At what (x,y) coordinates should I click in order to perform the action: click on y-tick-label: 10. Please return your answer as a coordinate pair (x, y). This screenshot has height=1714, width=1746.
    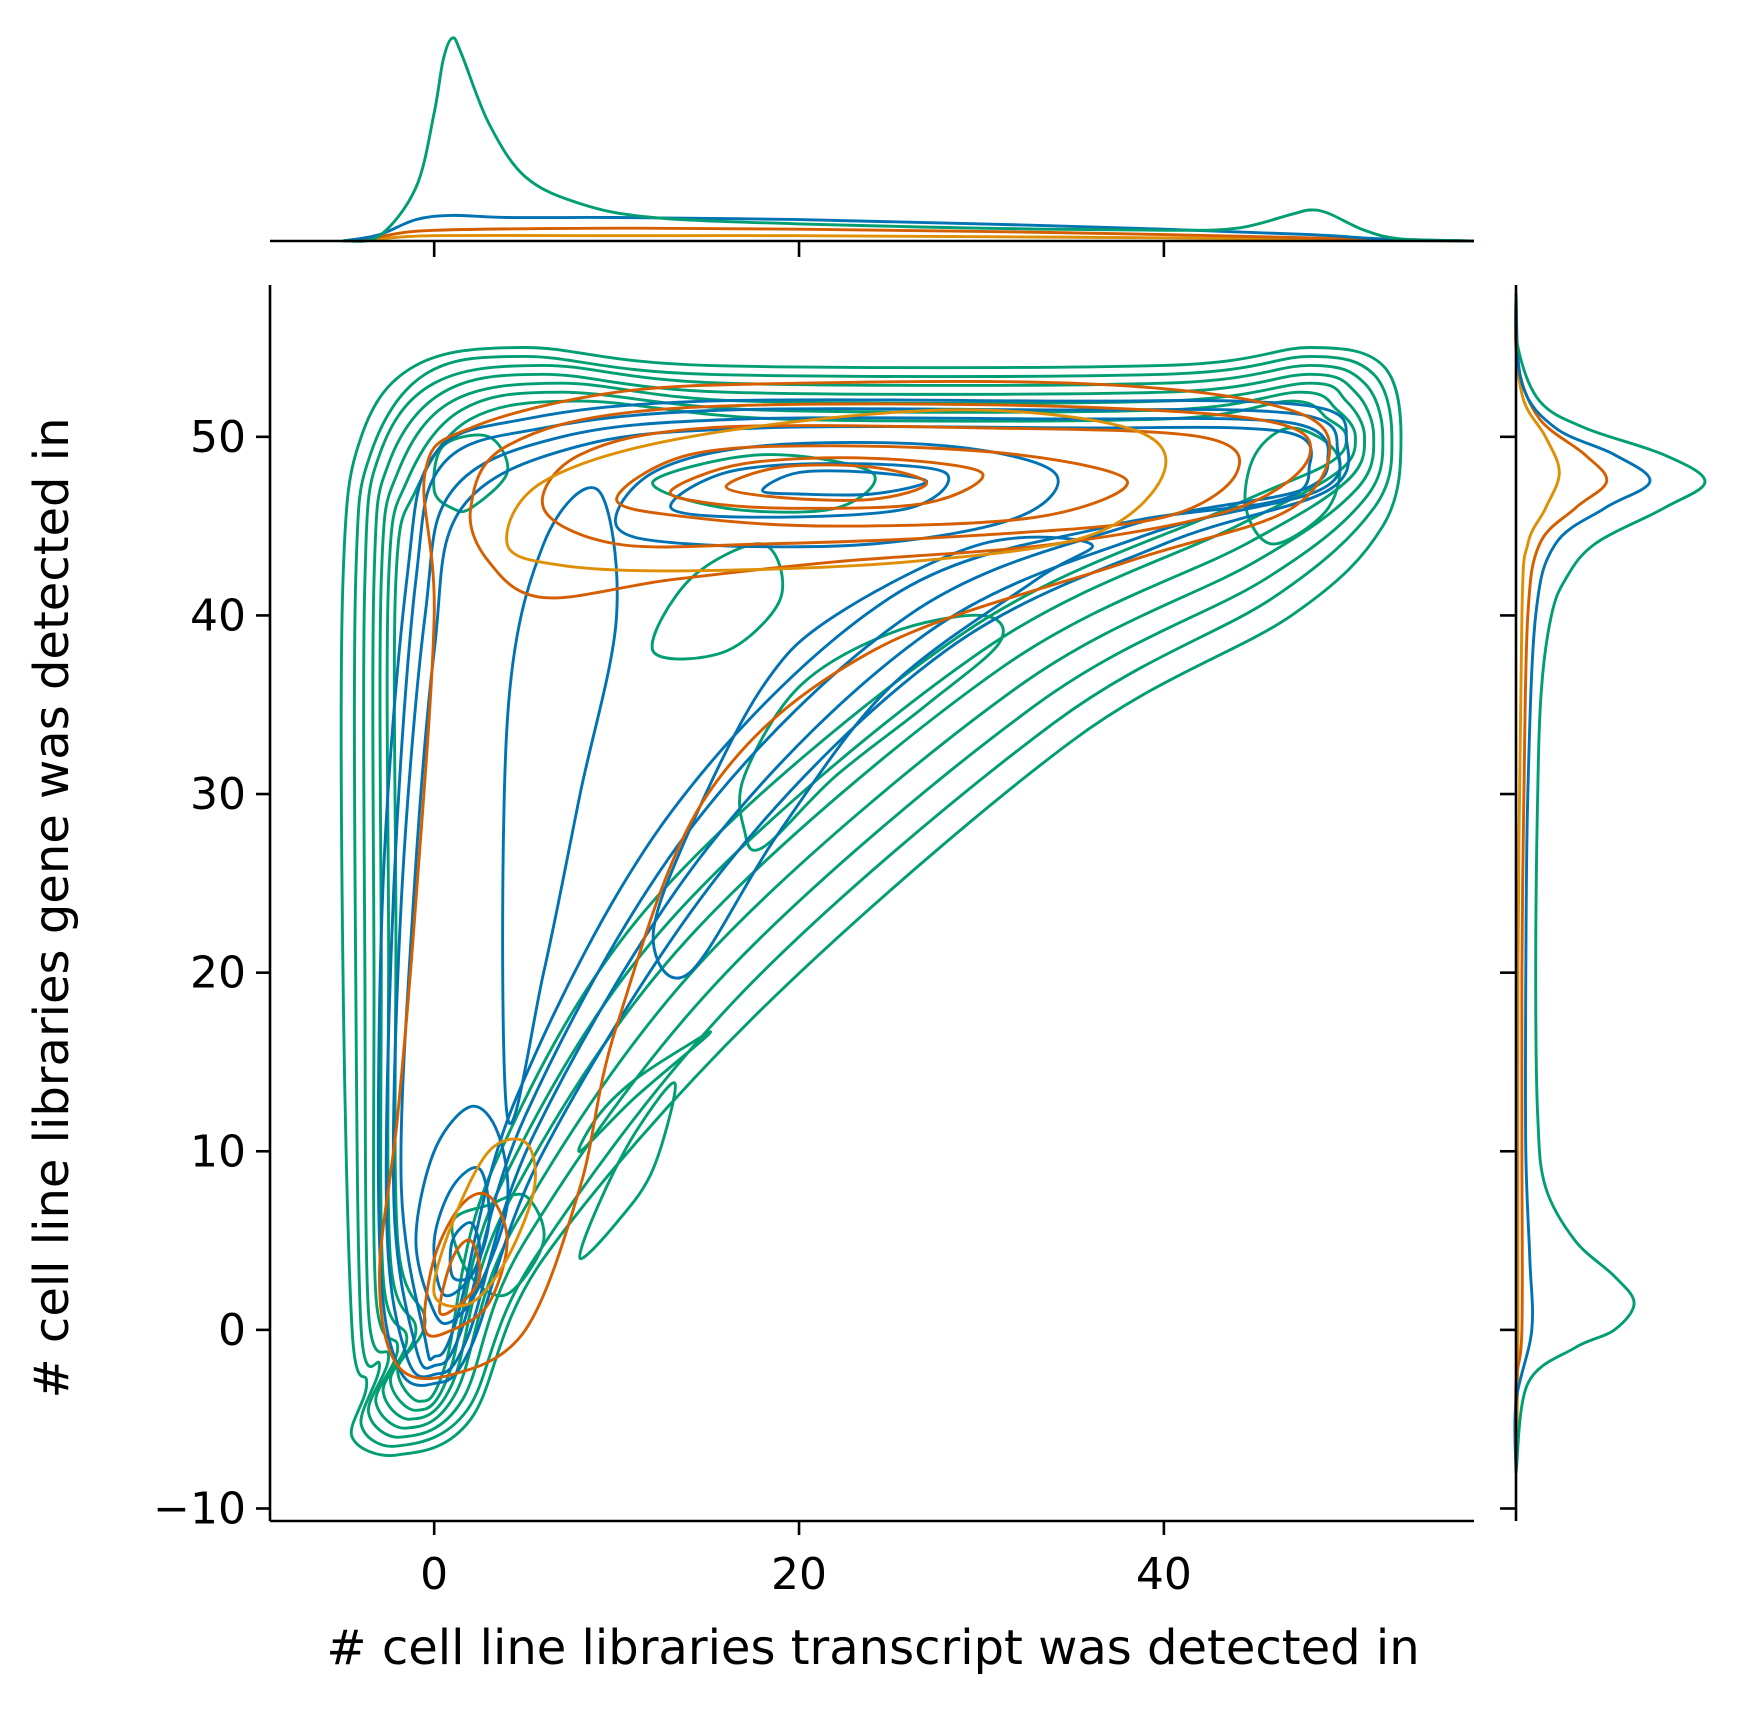
    Looking at the image, I should click on (218, 1151).